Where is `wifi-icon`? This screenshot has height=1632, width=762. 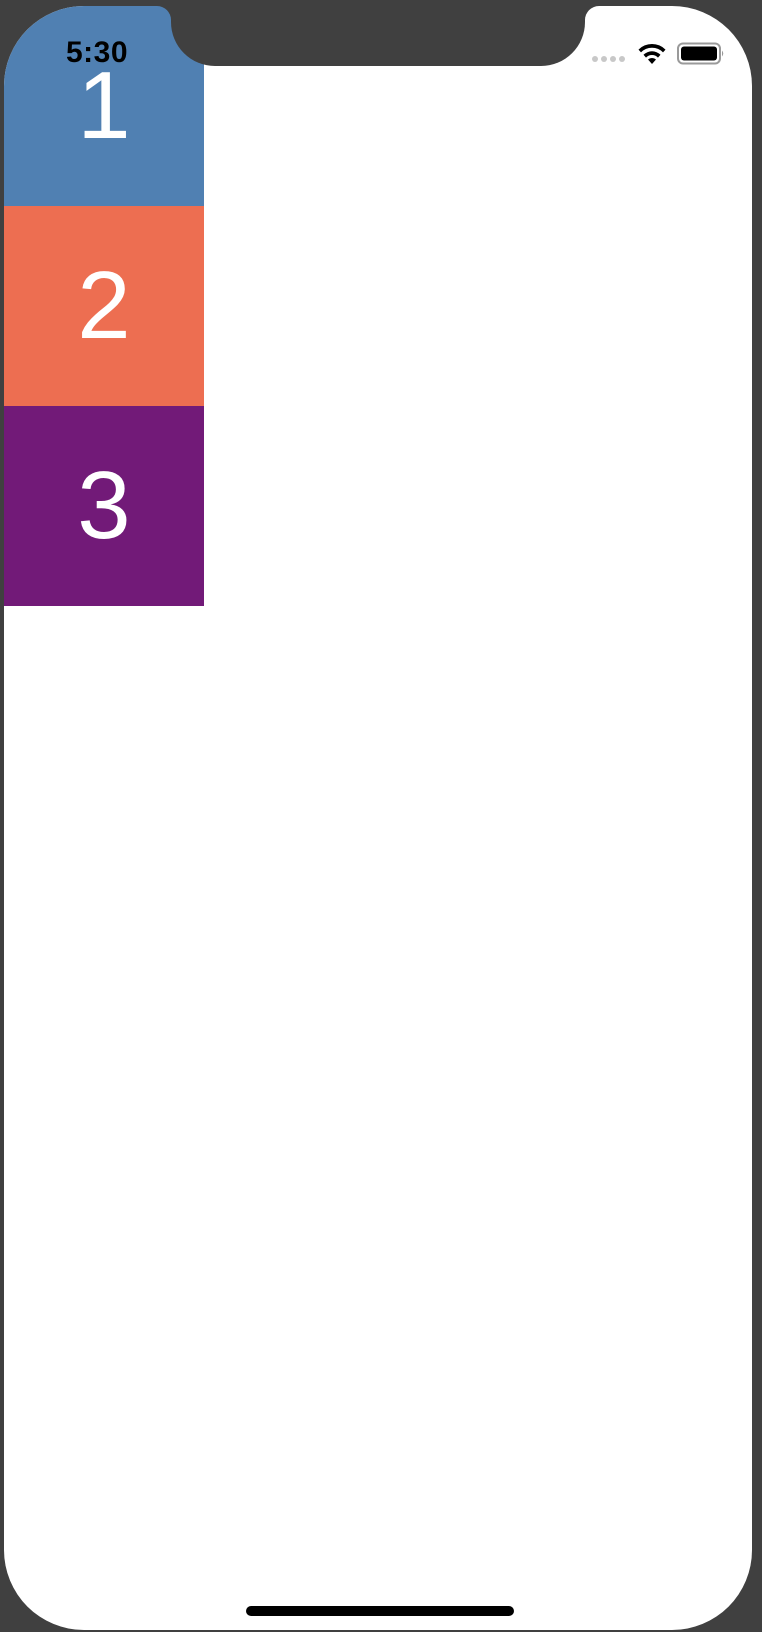
wifi-icon is located at coordinates (652, 53).